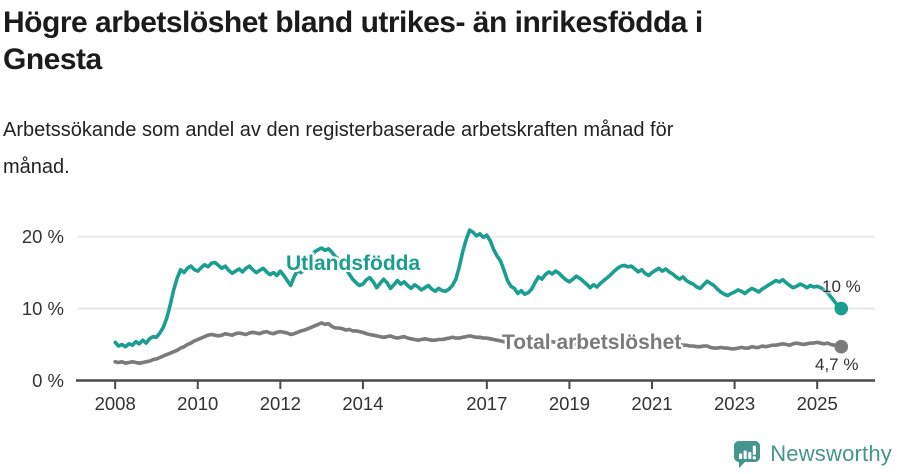 The image size is (900, 474). What do you see at coordinates (734, 403) in the screenshot?
I see `x-tick-label-2023: 2023` at bounding box center [734, 403].